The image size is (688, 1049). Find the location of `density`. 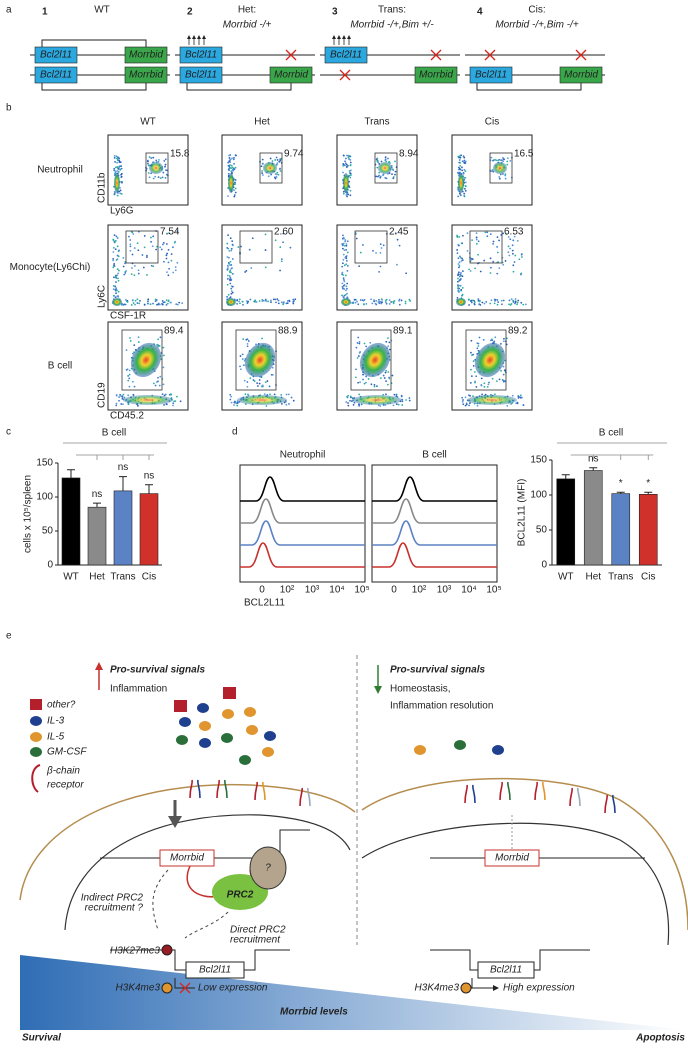

density is located at coordinates (117, 183).